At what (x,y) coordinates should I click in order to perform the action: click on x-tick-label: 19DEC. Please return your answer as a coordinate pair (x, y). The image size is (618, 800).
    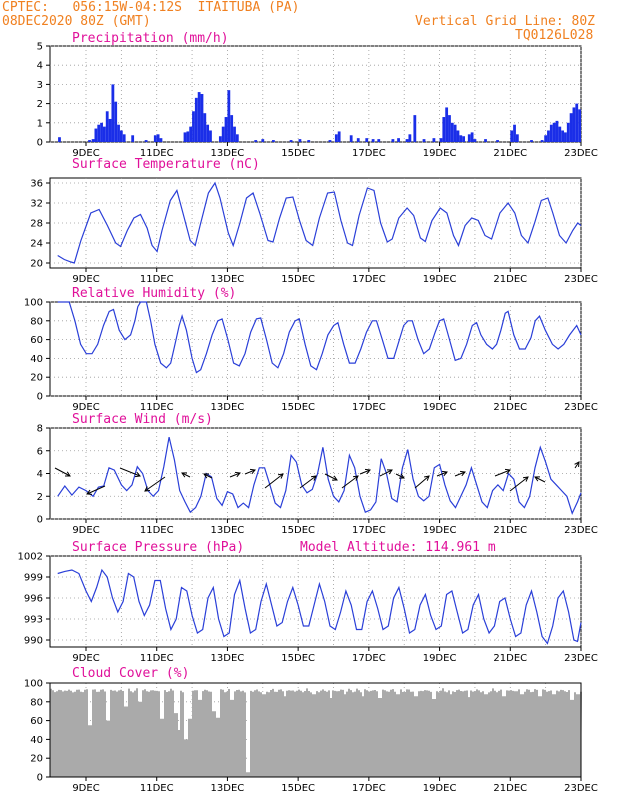
    Looking at the image, I should click on (440, 279).